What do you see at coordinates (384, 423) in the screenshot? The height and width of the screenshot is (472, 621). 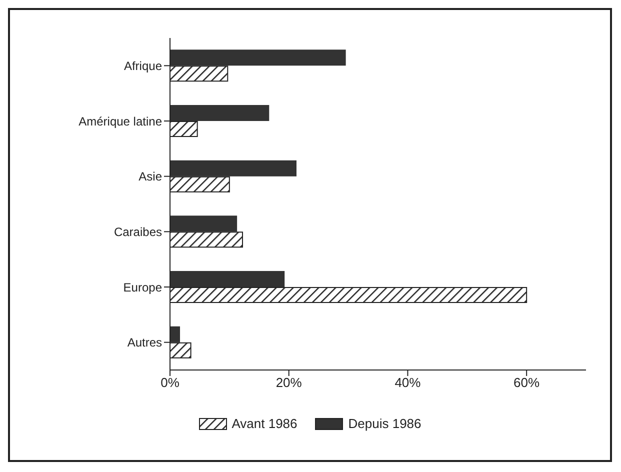 I see `legend-label: Depuis 1986` at bounding box center [384, 423].